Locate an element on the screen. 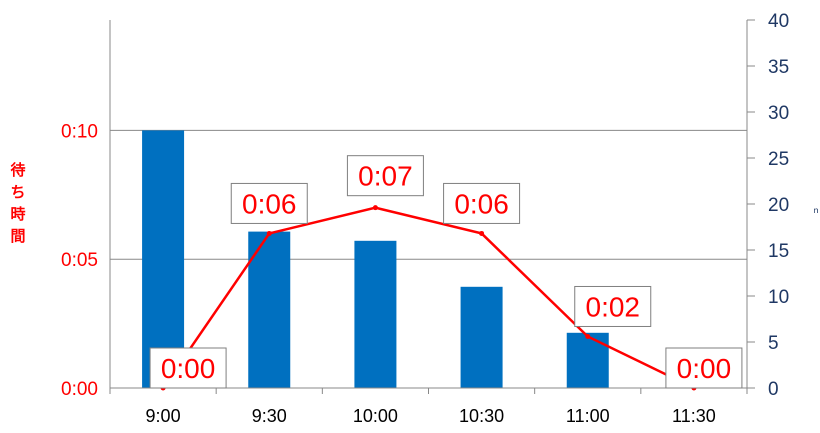 The width and height of the screenshot is (820, 433). left-tick-label: 0:00 is located at coordinates (79, 389).